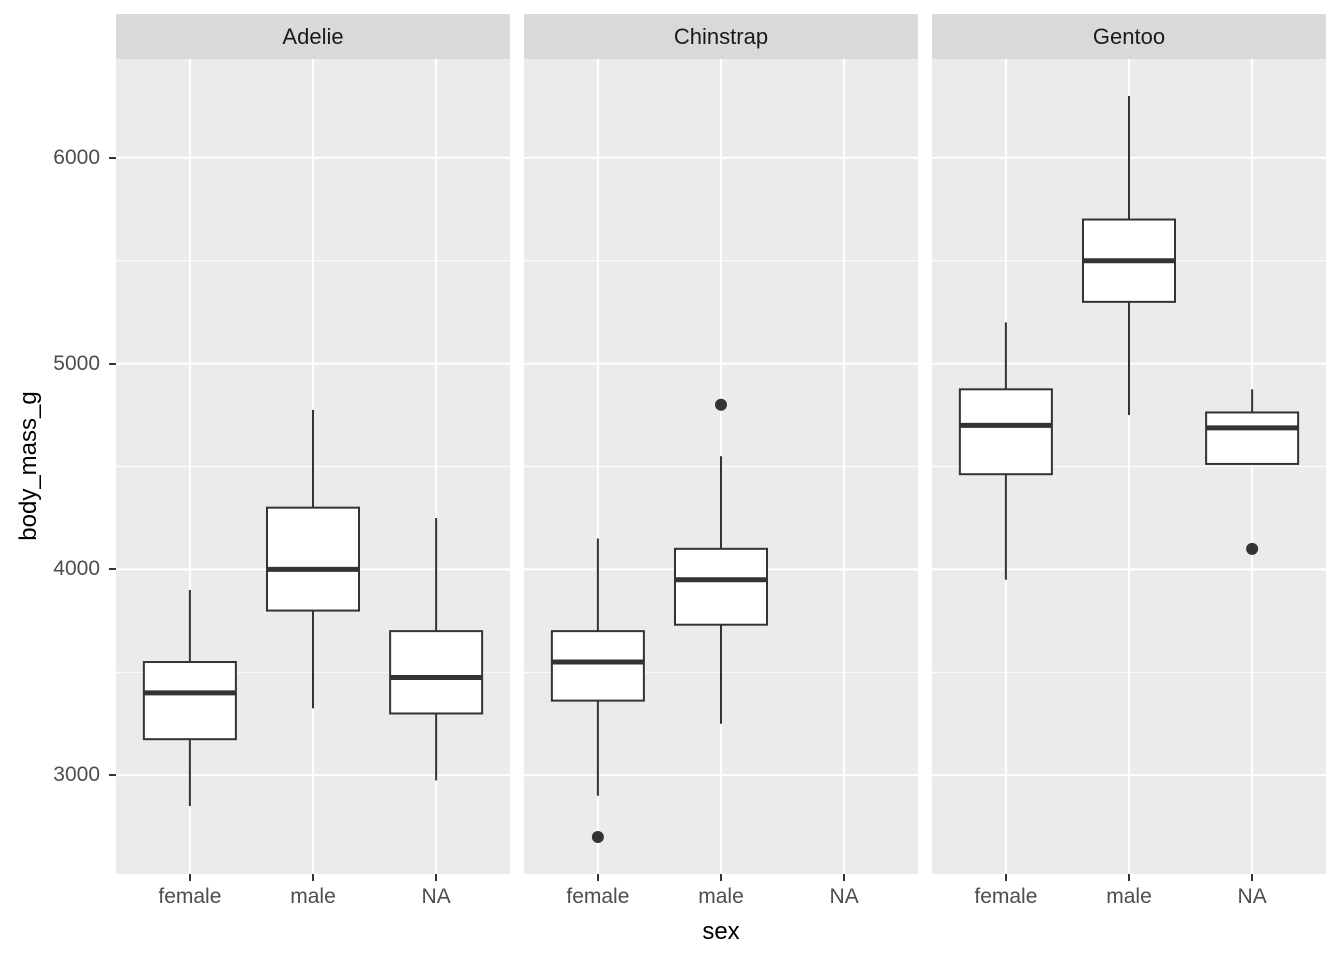 The image size is (1344, 960). I want to click on boxplot-adelie-female, so click(189, 698).